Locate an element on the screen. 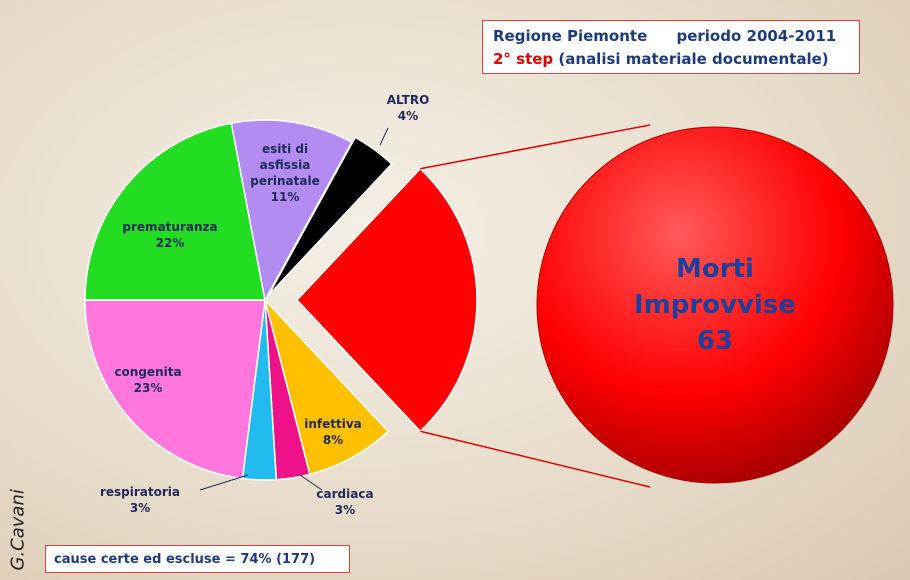 The width and height of the screenshot is (910, 580). callout-text: Morti Improvvise 63 is located at coordinates (715, 305).